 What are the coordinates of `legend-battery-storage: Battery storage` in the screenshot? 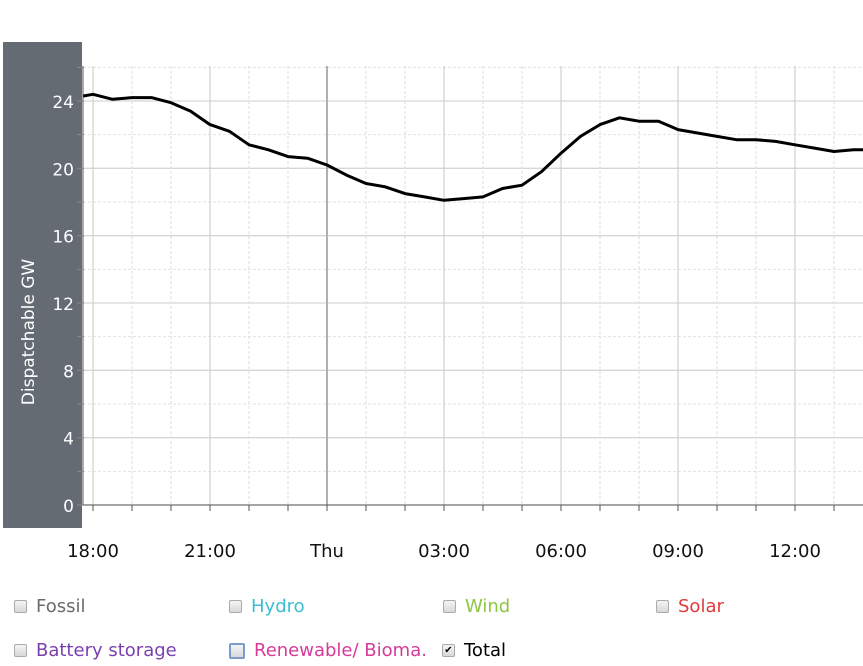 It's located at (95, 650).